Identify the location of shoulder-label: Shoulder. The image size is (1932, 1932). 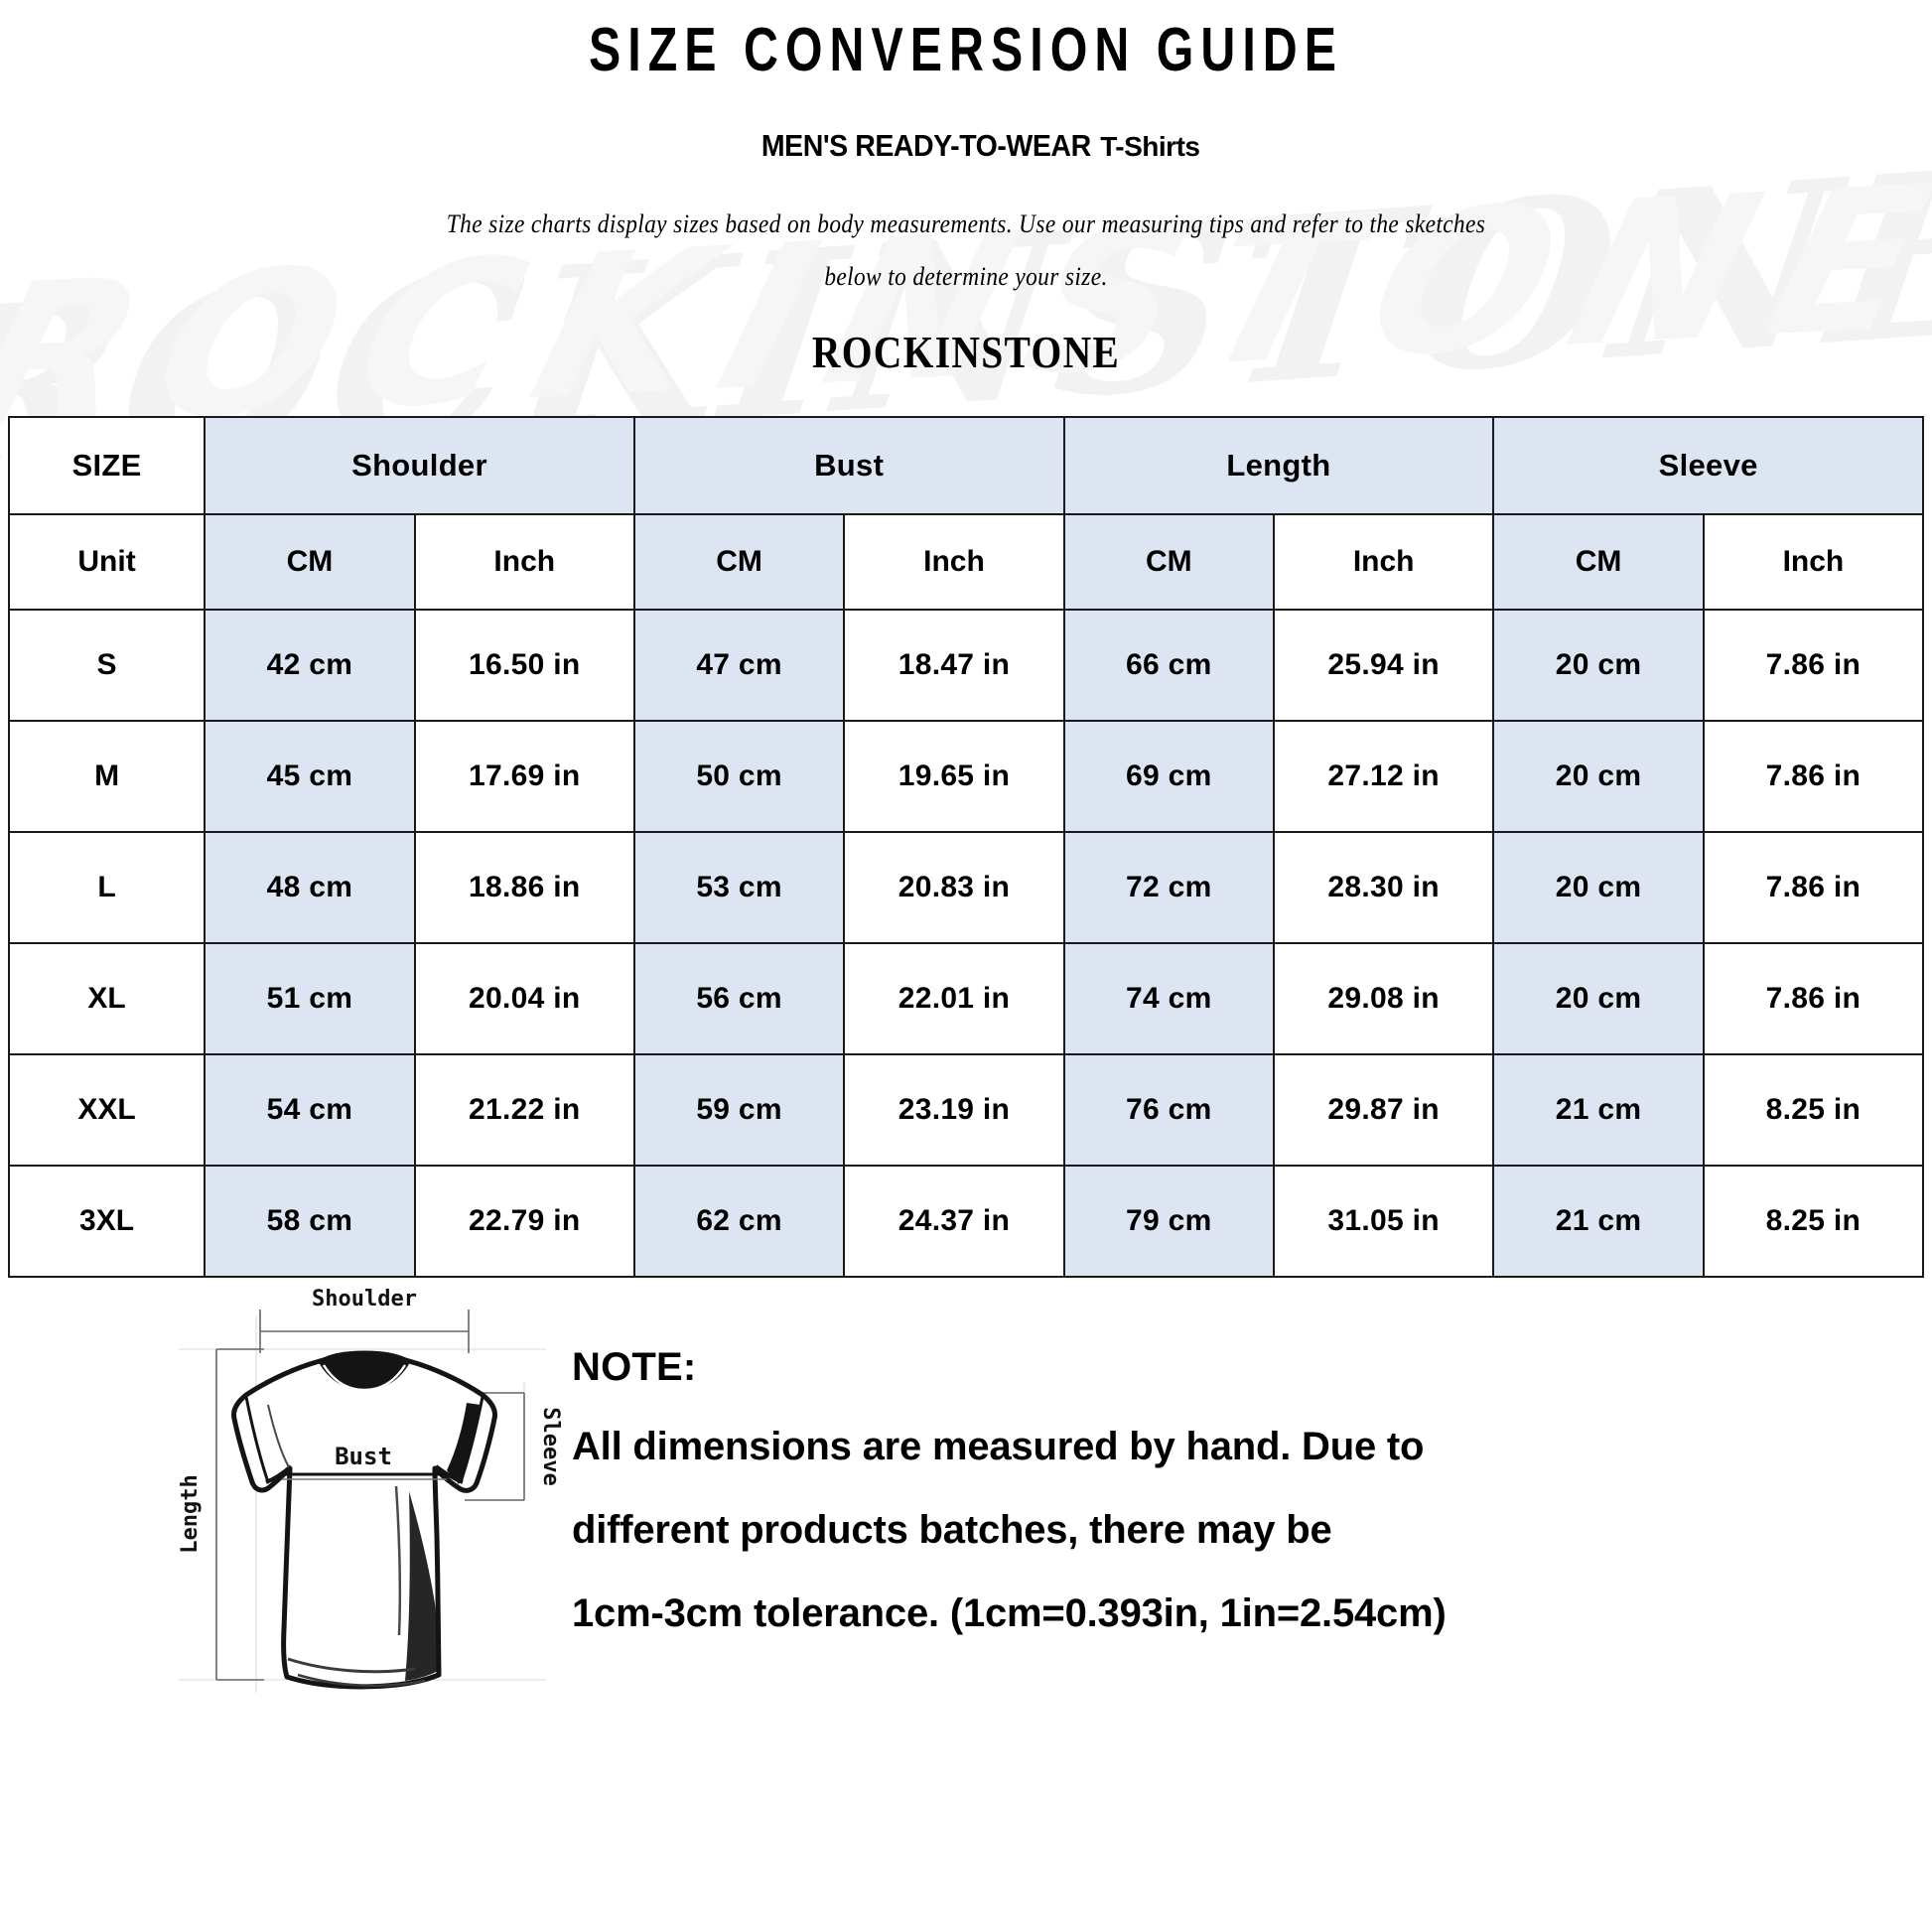
(365, 1300).